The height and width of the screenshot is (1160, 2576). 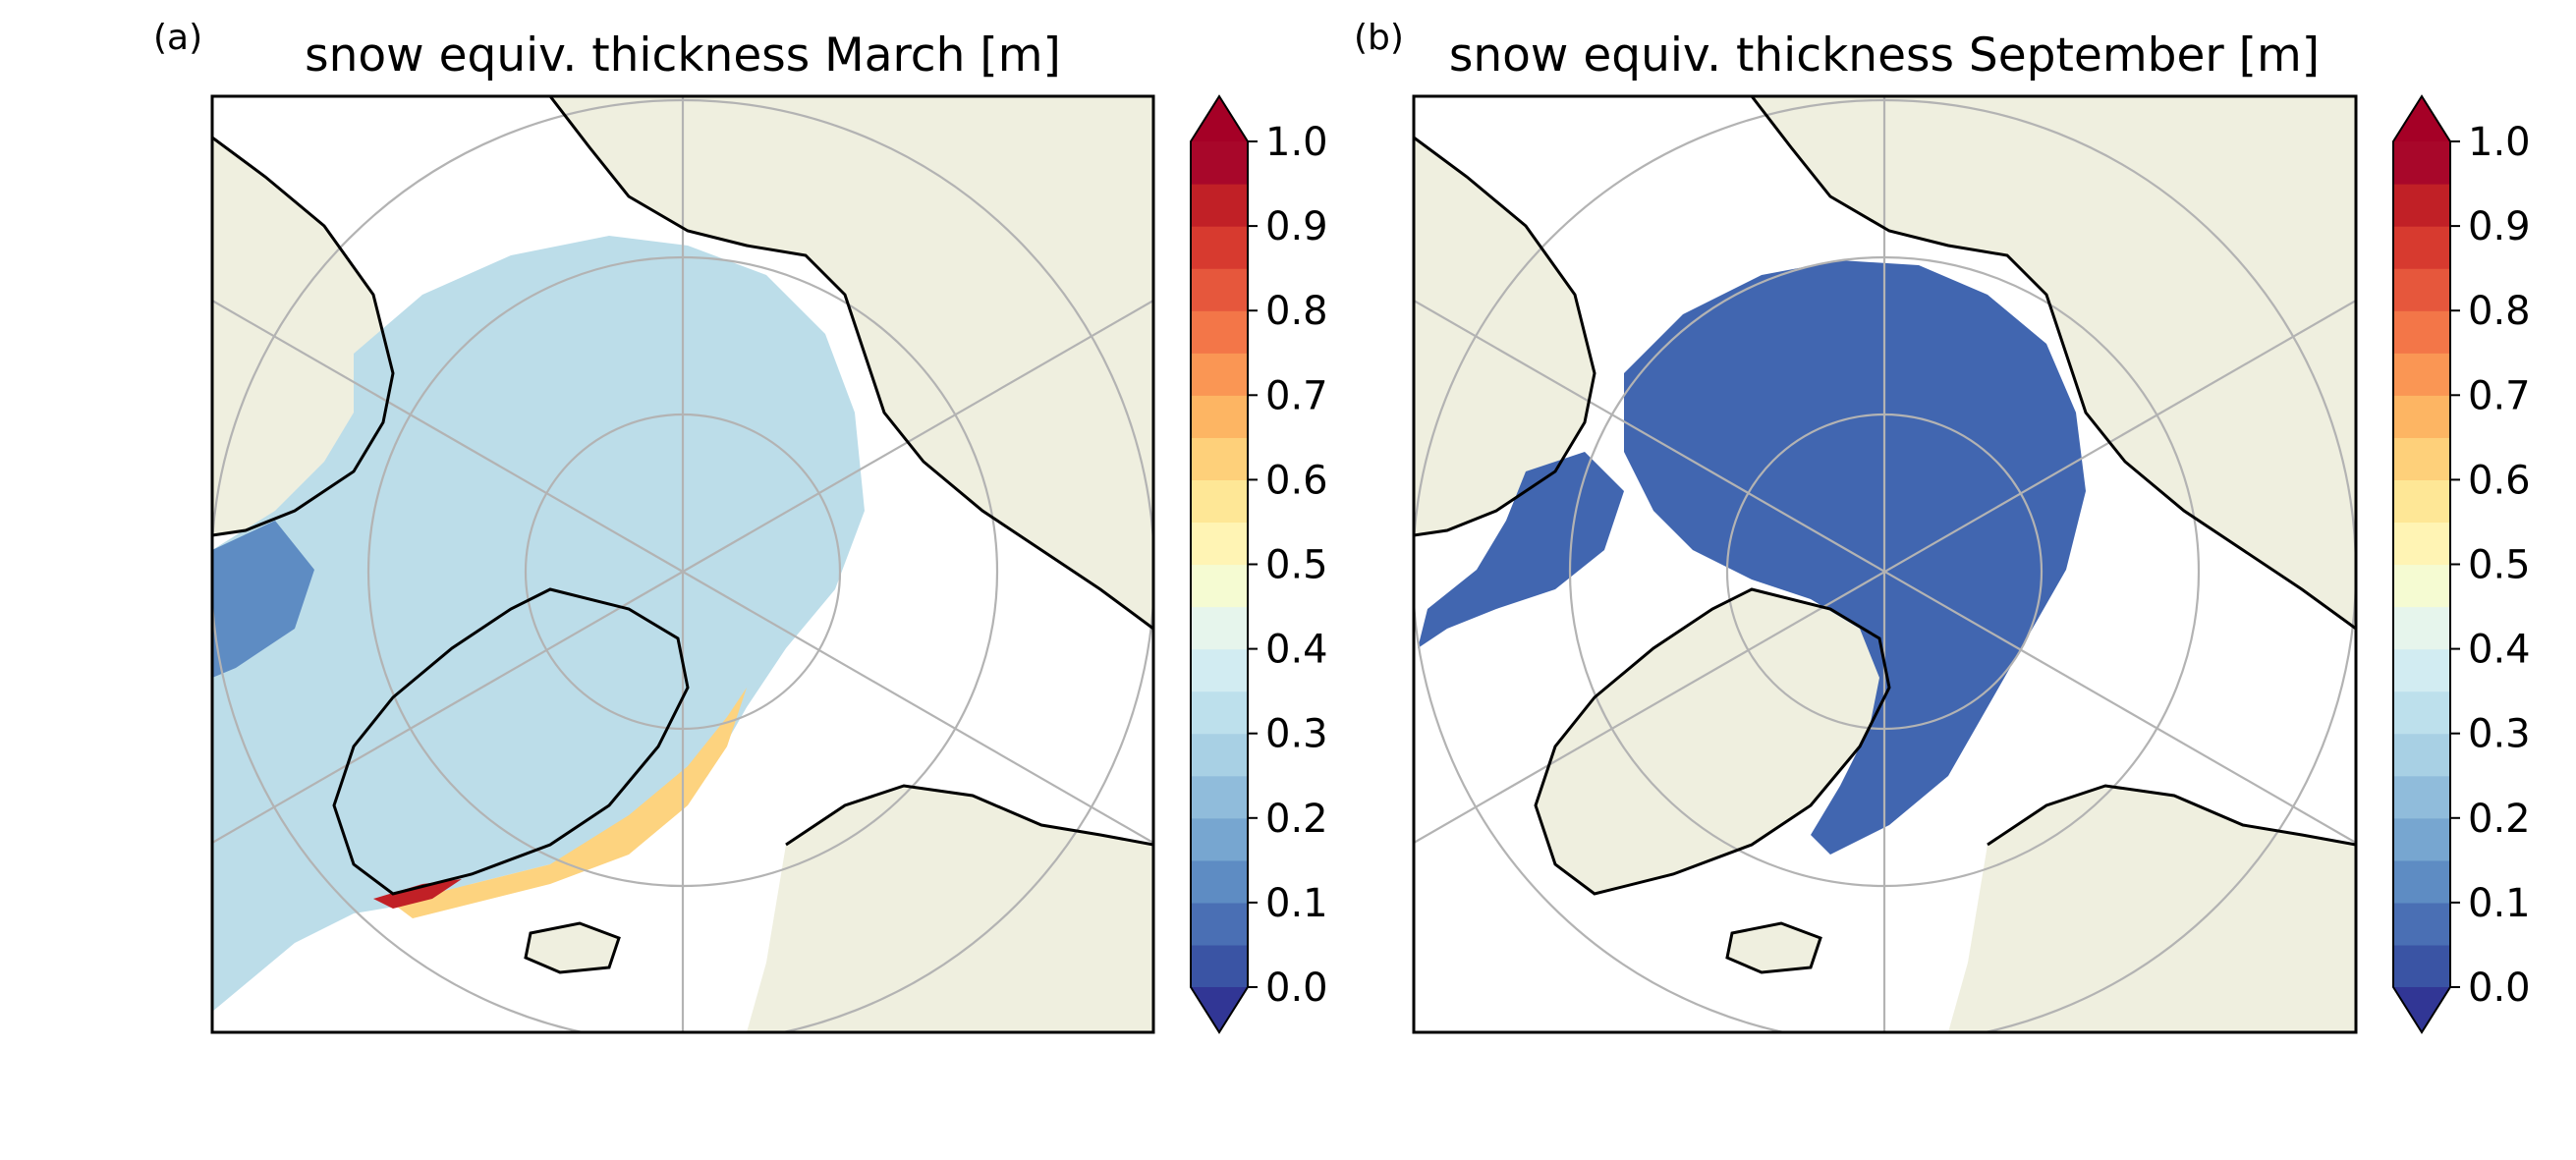 What do you see at coordinates (1219, 118) in the screenshot?
I see `colorbar-extend-over` at bounding box center [1219, 118].